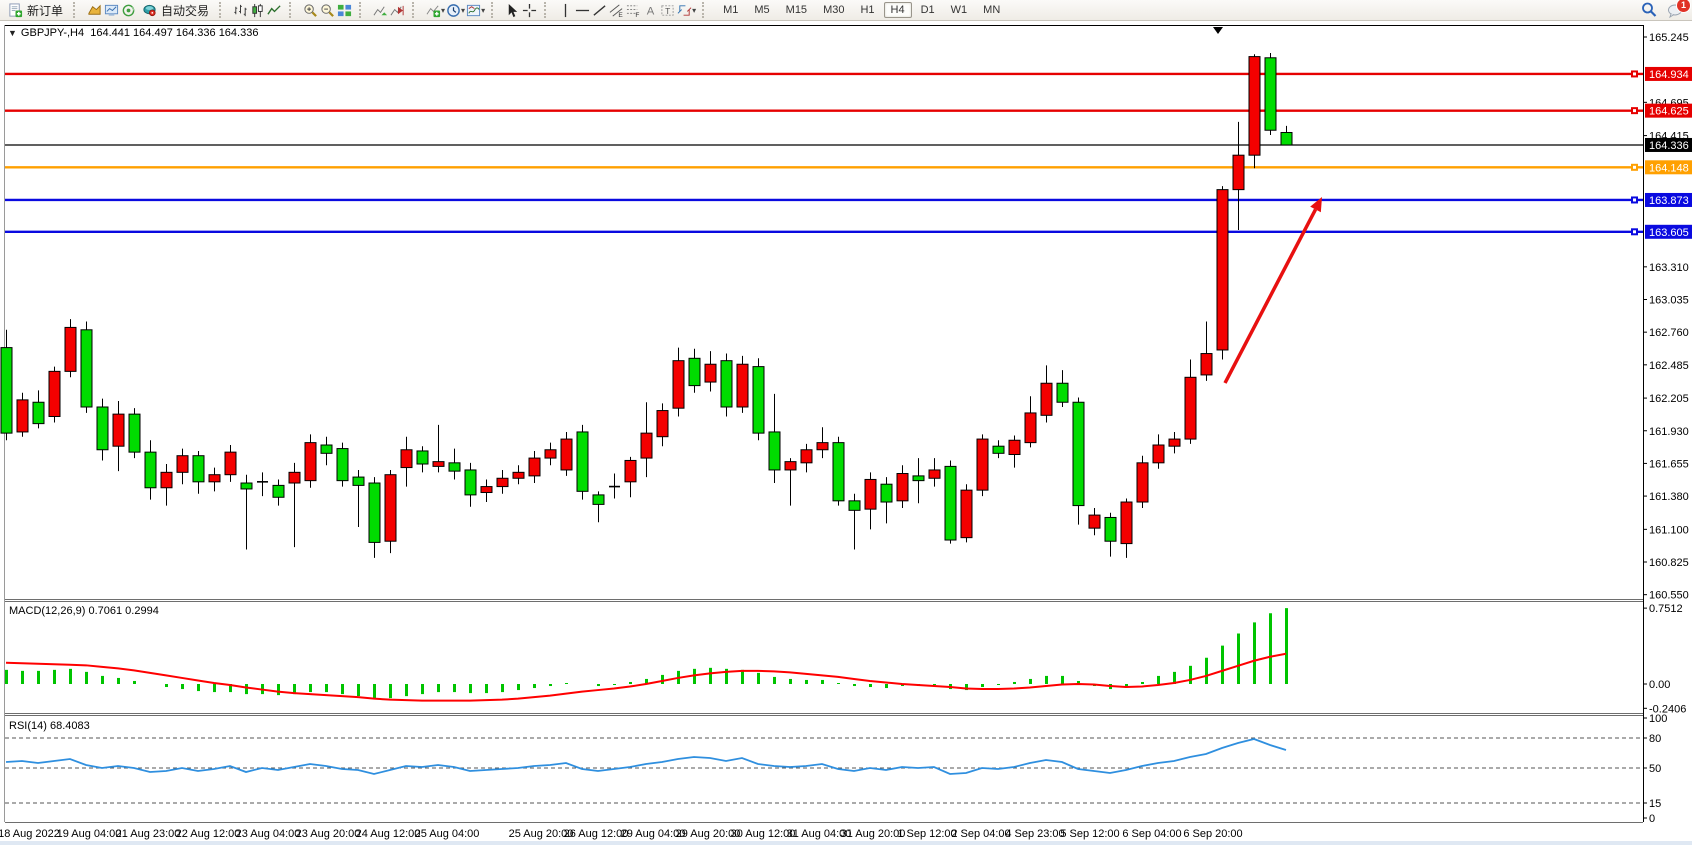  I want to click on macd-layer, so click(646, 655).